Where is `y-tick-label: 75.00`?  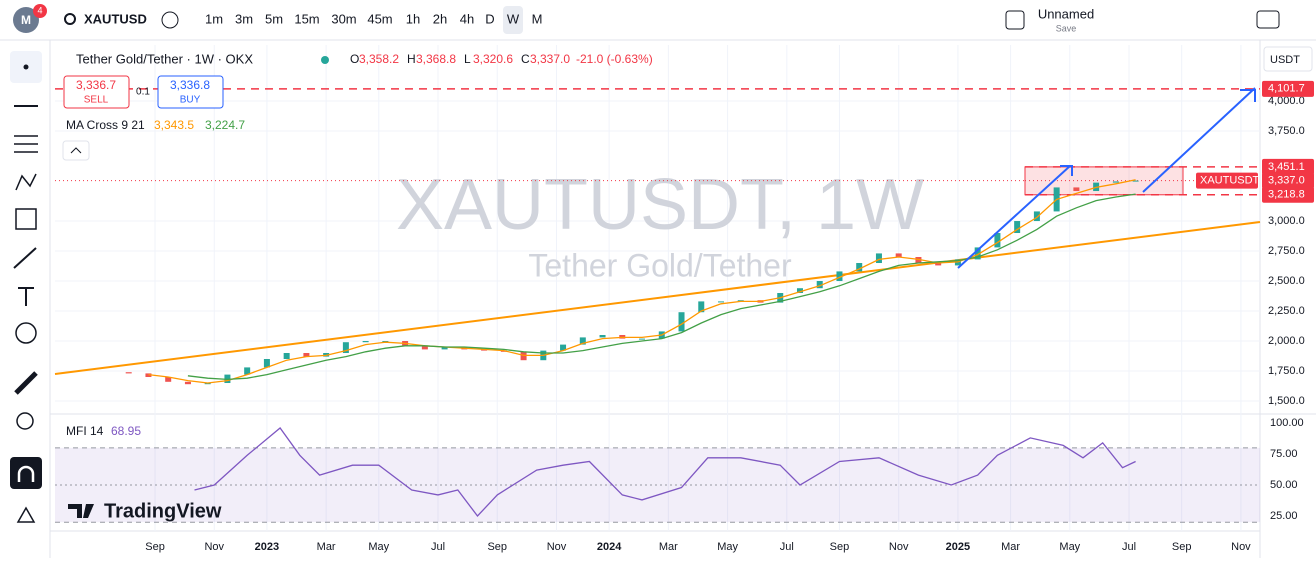
y-tick-label: 75.00 is located at coordinates (1284, 454).